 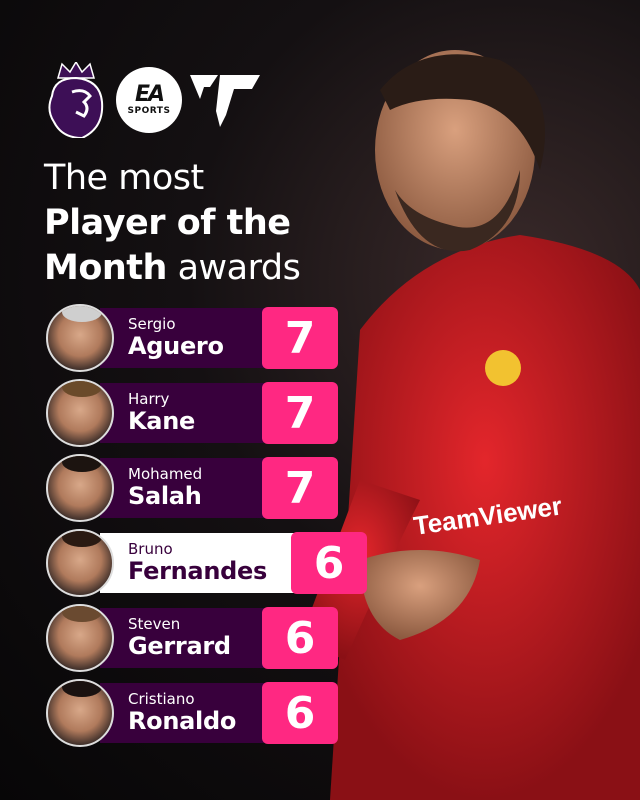 I want to click on ea-sports-logo: EA SPORTS, so click(x=149, y=100).